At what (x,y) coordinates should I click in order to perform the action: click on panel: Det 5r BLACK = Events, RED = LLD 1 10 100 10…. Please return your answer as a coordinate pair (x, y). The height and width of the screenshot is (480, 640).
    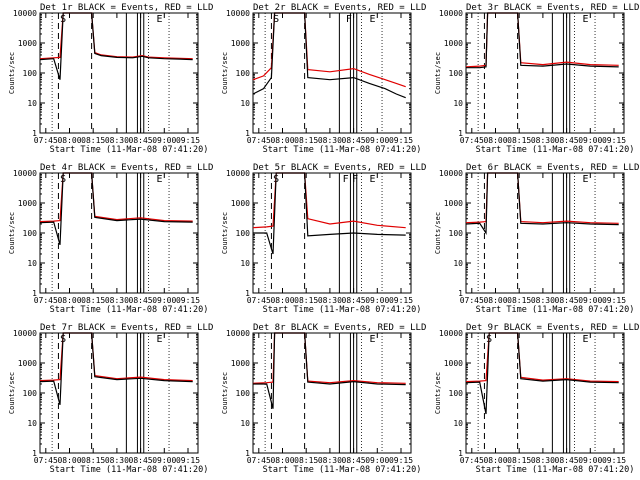
    Looking at the image, I should click on (323, 239).